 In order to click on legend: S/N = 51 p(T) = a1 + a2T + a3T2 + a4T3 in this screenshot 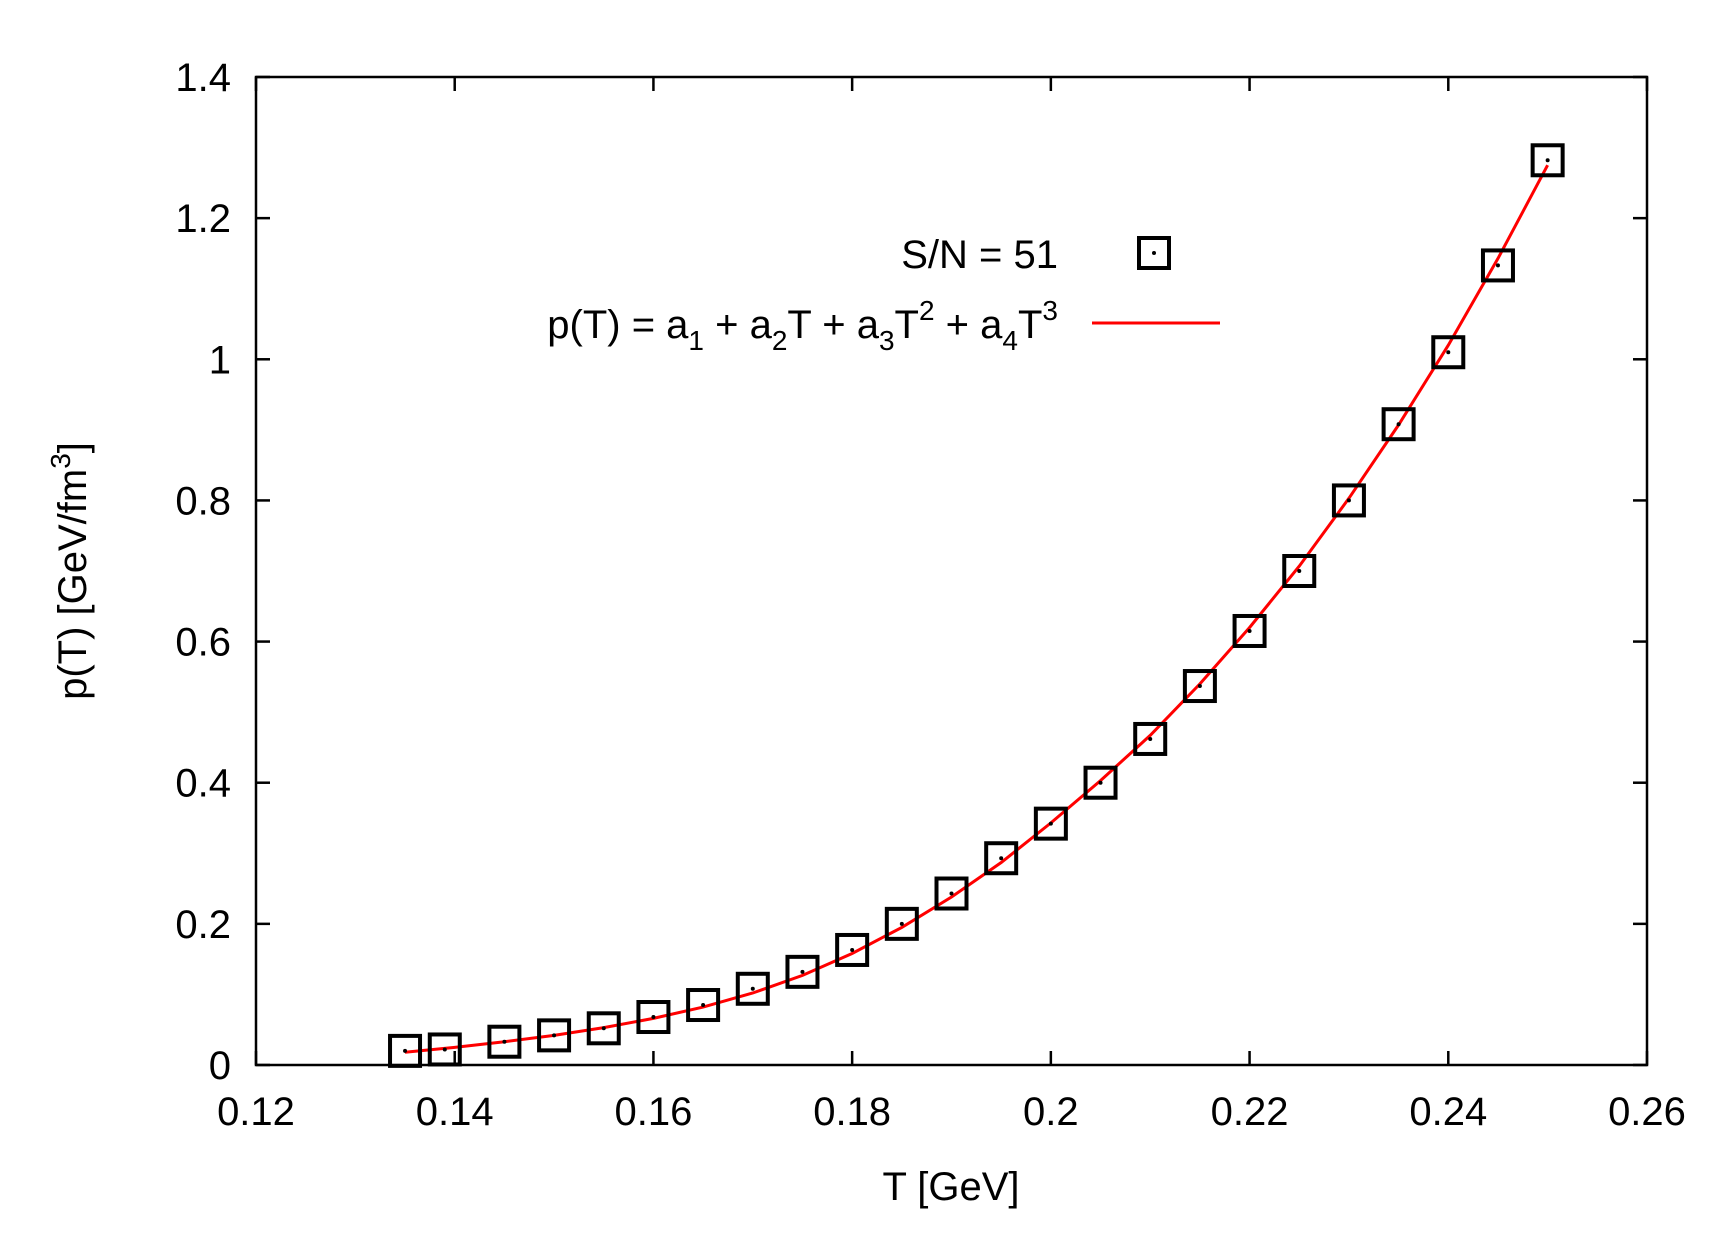, I will do `click(883, 294)`.